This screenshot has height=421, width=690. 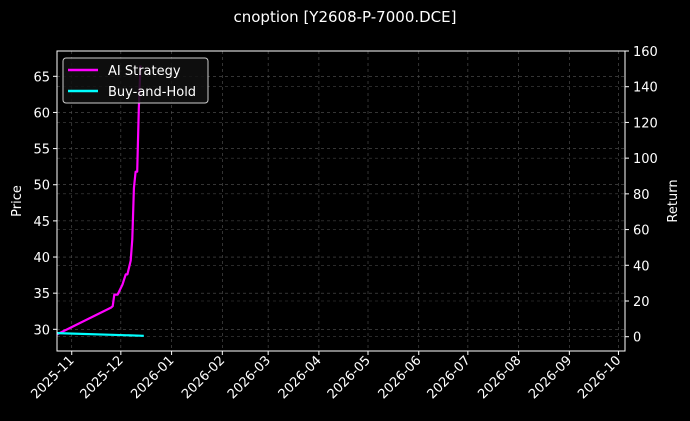 I want to click on series-line-ai-strategy, so click(x=99, y=200).